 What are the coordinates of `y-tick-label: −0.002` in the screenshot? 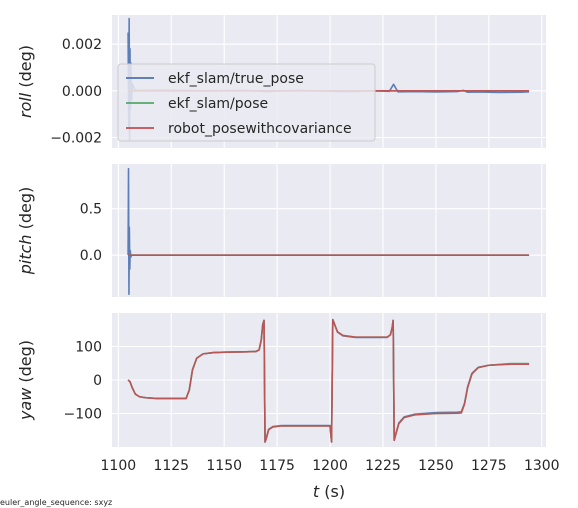 It's located at (76, 139).